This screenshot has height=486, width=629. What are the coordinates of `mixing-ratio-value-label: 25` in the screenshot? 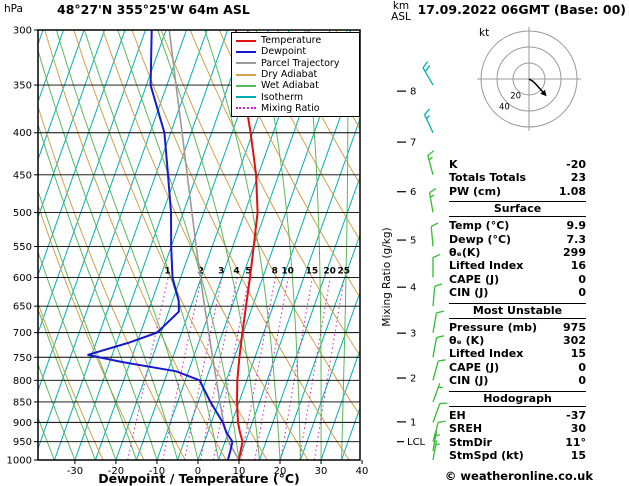 It's located at (344, 272).